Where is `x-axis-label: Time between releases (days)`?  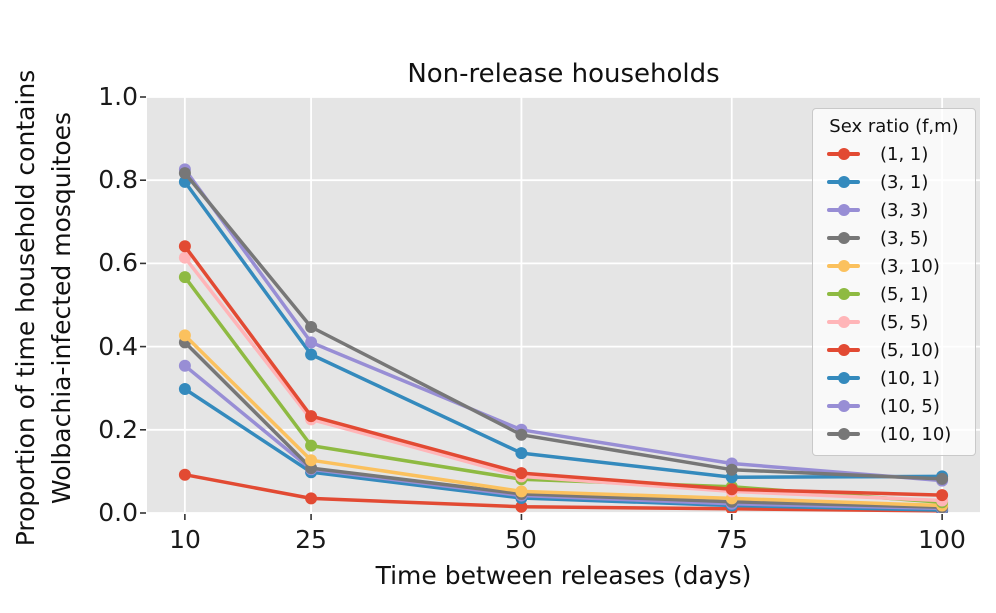
x-axis-label: Time between releases (days) is located at coordinates (563, 575).